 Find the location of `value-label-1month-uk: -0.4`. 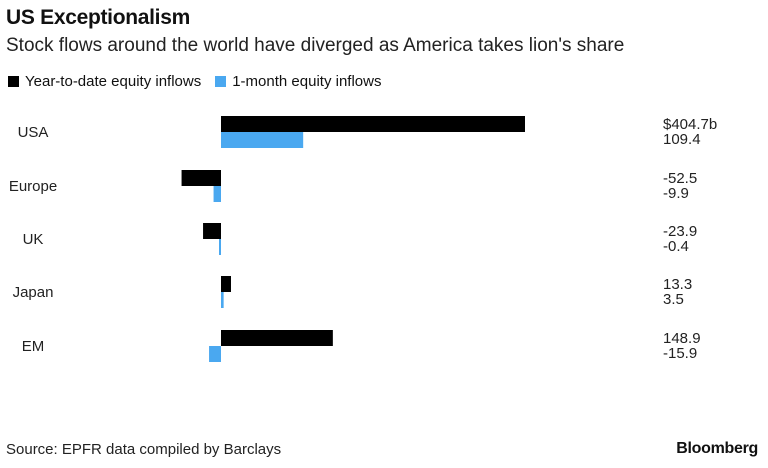

value-label-1month-uk: -0.4 is located at coordinates (676, 246).